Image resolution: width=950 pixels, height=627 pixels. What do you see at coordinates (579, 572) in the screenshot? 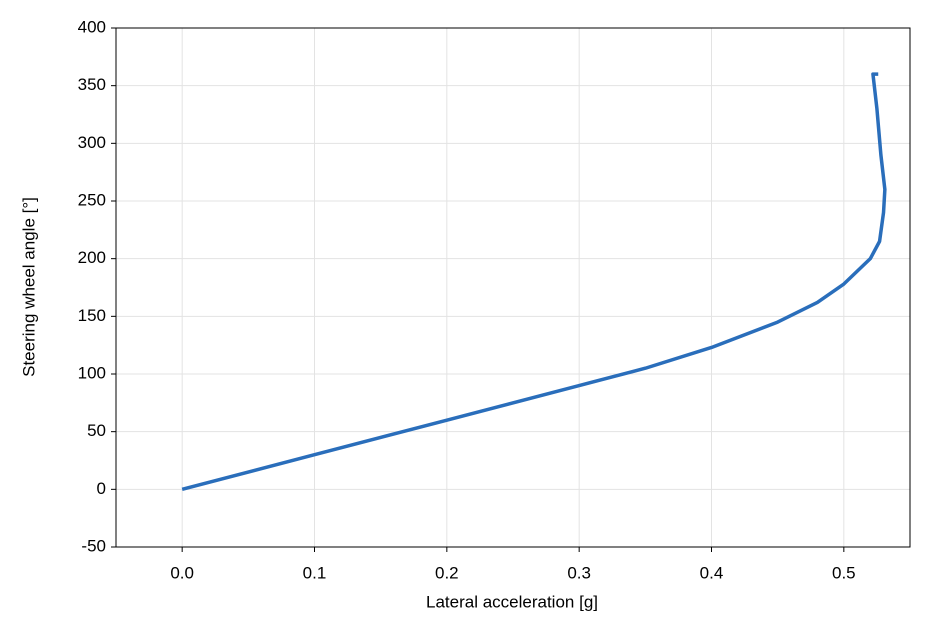
I see `x-tick-label: 0.3` at bounding box center [579, 572].